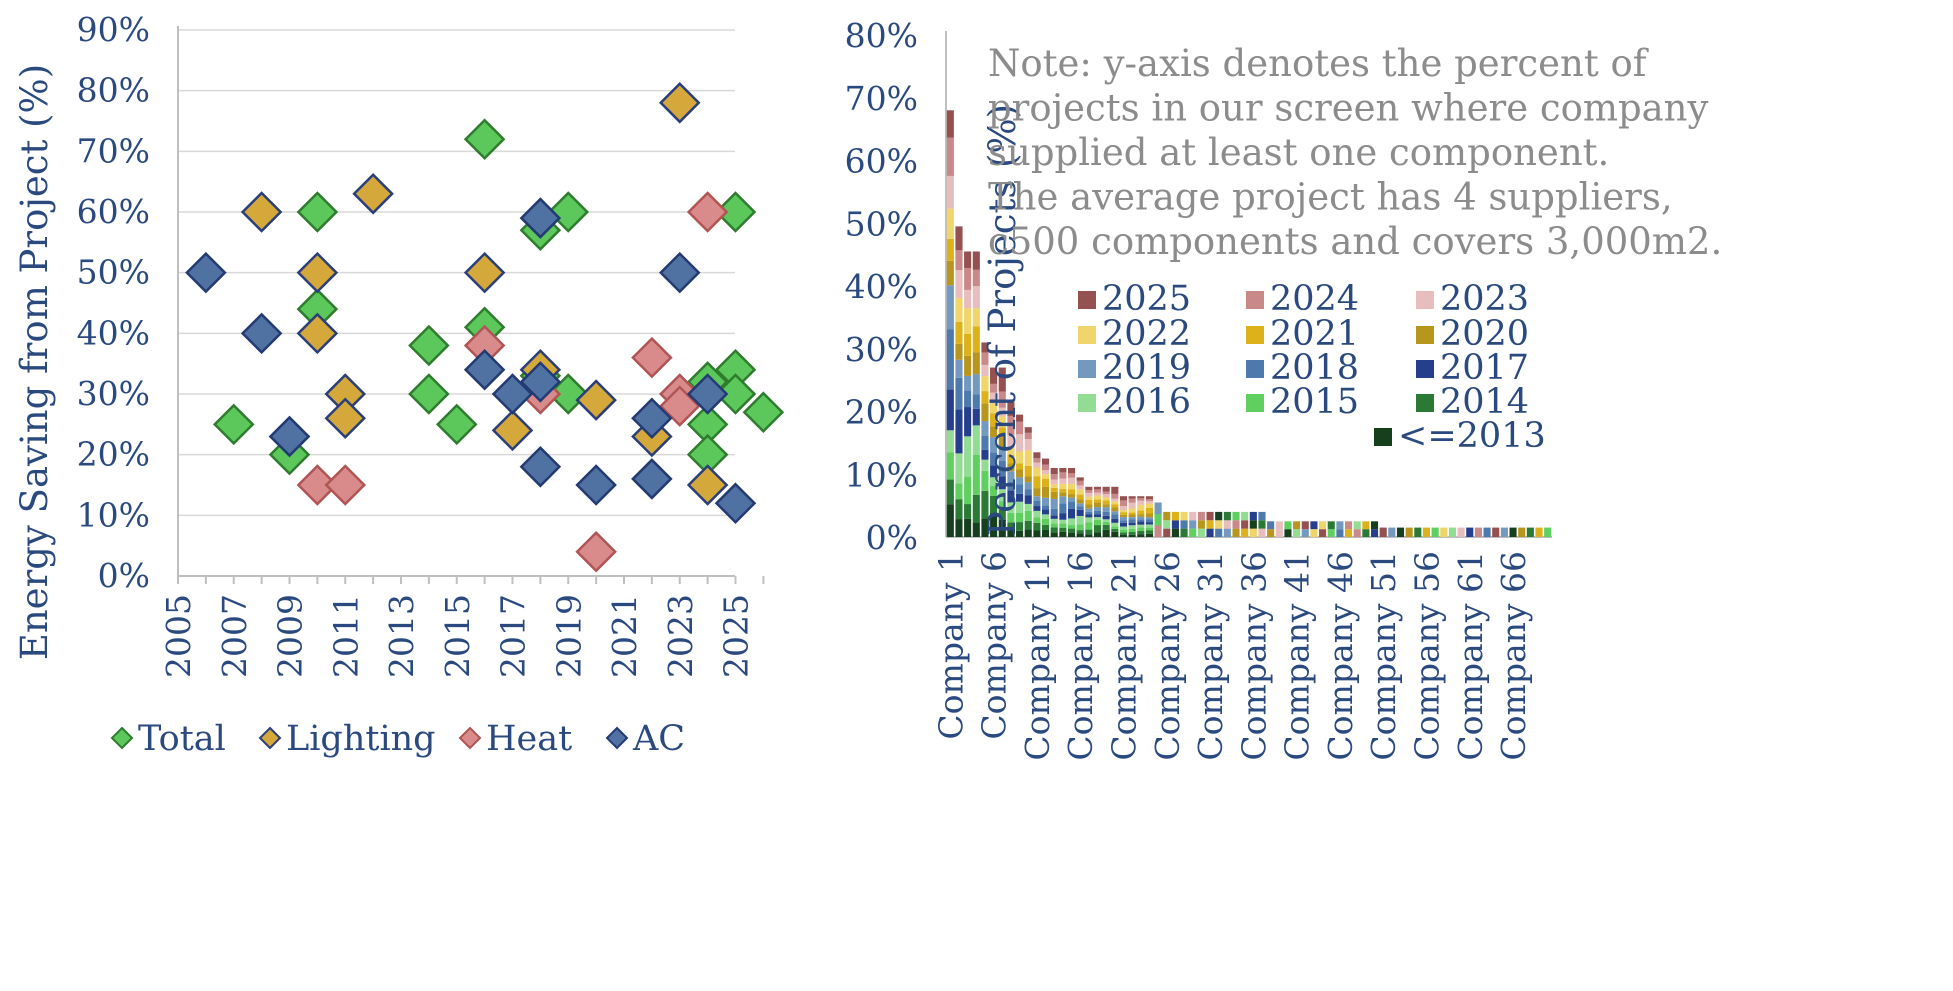 The image size is (1953, 991). Describe the element at coordinates (658, 739) in the screenshot. I see `legend-label-ac: AC` at that location.